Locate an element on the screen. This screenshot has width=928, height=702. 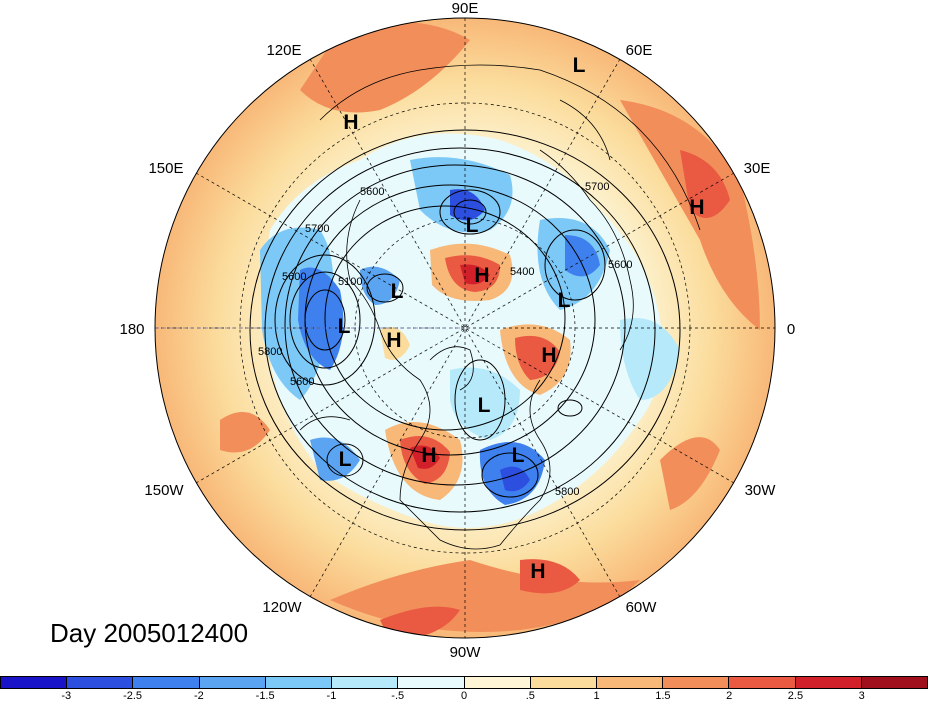
figure-title: Day 2005012400 is located at coordinates (149, 633).